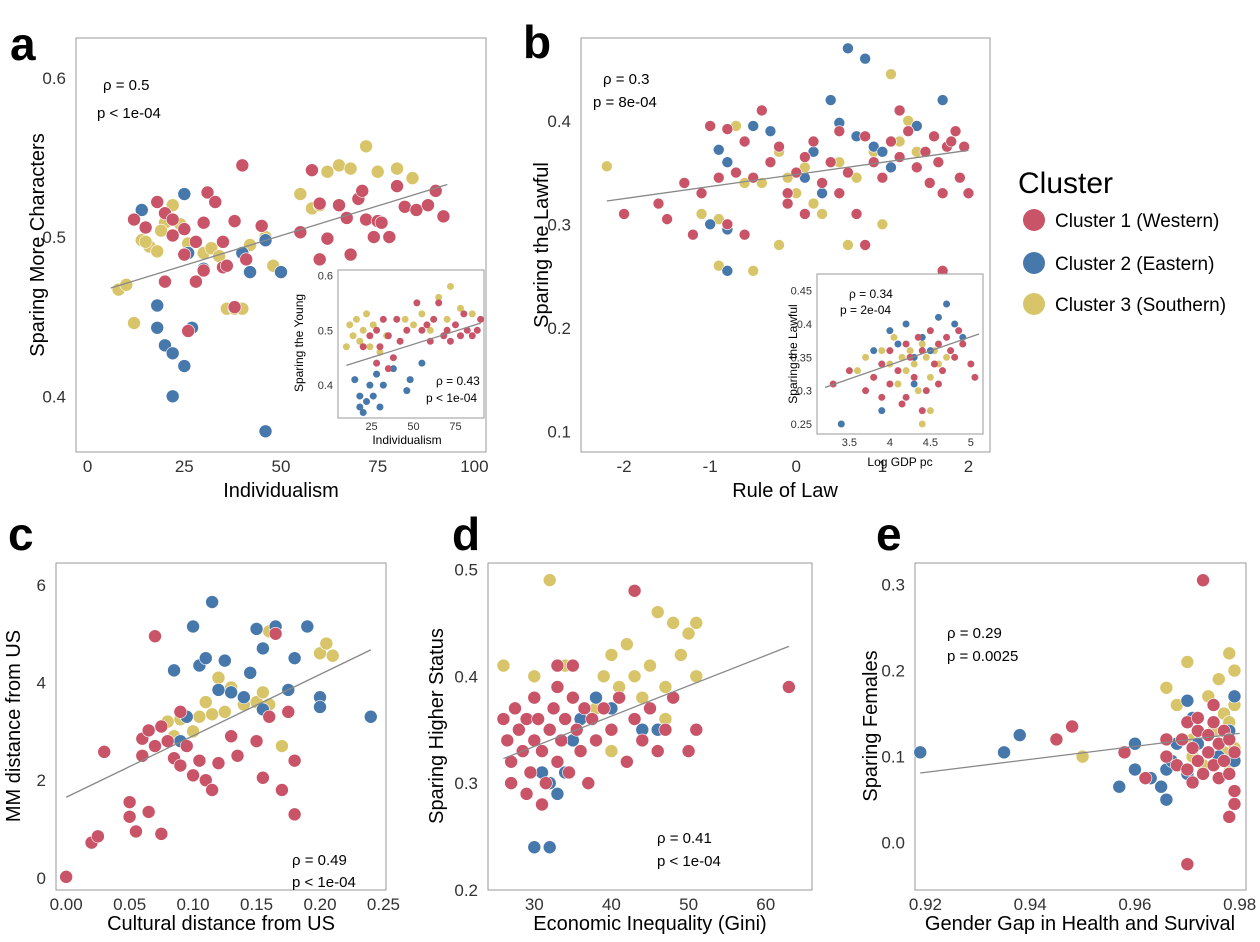 The image size is (1260, 942). Describe the element at coordinates (623, 466) in the screenshot. I see `x-tick-label: -2` at that location.